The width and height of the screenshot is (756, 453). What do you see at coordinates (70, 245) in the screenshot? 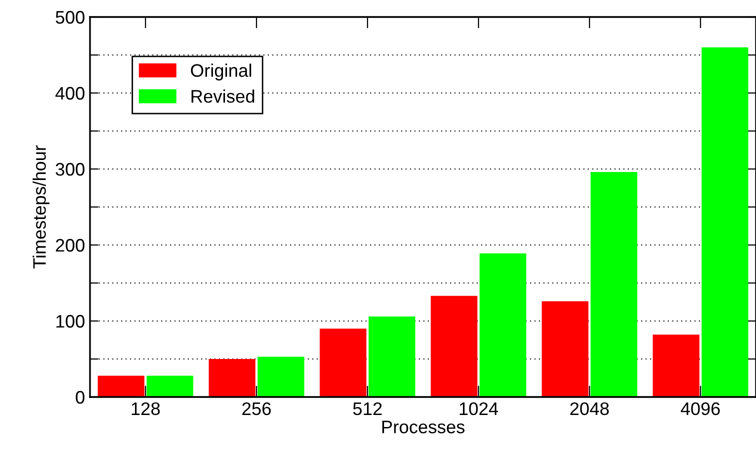
I see `y-tick-label: 200` at bounding box center [70, 245].